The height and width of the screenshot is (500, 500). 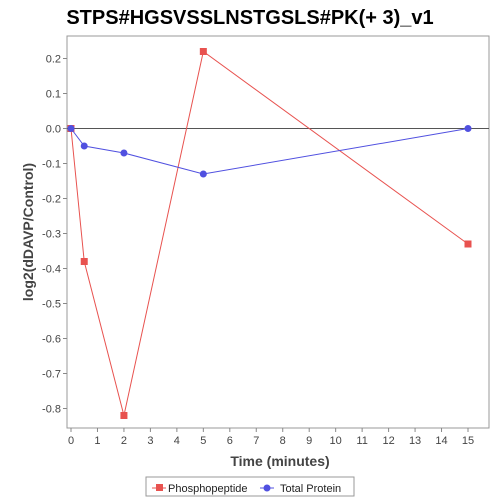 I want to click on x-tick-label: 0, so click(x=71, y=441).